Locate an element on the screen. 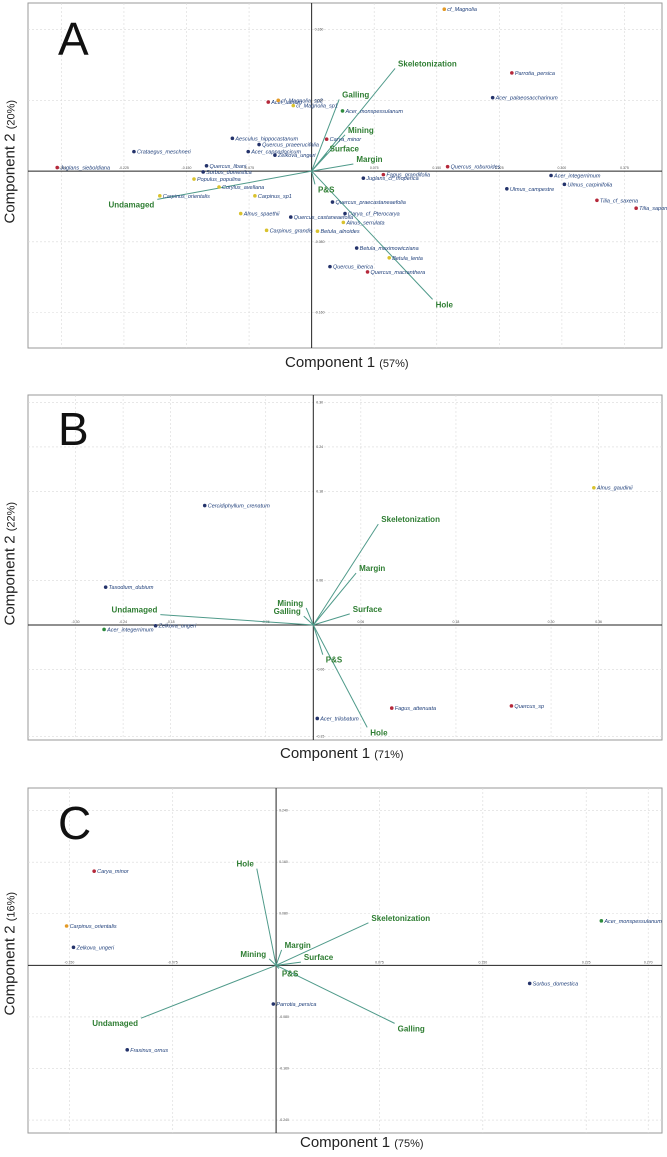  point-label: Acer_integerrimum is located at coordinates (130, 630).